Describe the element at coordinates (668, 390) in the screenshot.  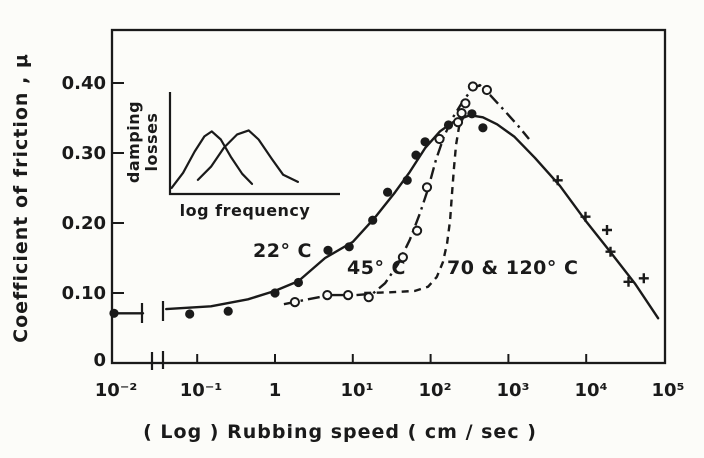
I see `x-tick-label-1e5: 10⁵` at that location.